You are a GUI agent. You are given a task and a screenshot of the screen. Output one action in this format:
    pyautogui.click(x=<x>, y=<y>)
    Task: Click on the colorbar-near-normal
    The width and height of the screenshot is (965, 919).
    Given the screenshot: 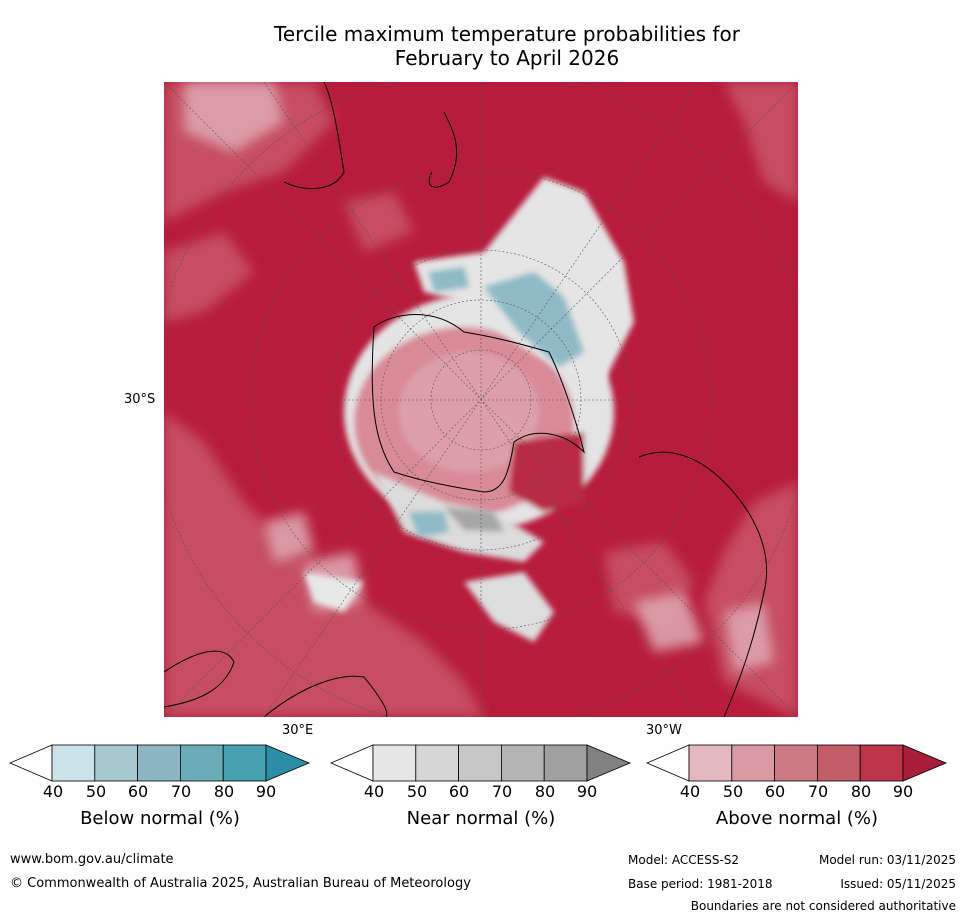 What is the action you would take?
    pyautogui.click(x=481, y=763)
    